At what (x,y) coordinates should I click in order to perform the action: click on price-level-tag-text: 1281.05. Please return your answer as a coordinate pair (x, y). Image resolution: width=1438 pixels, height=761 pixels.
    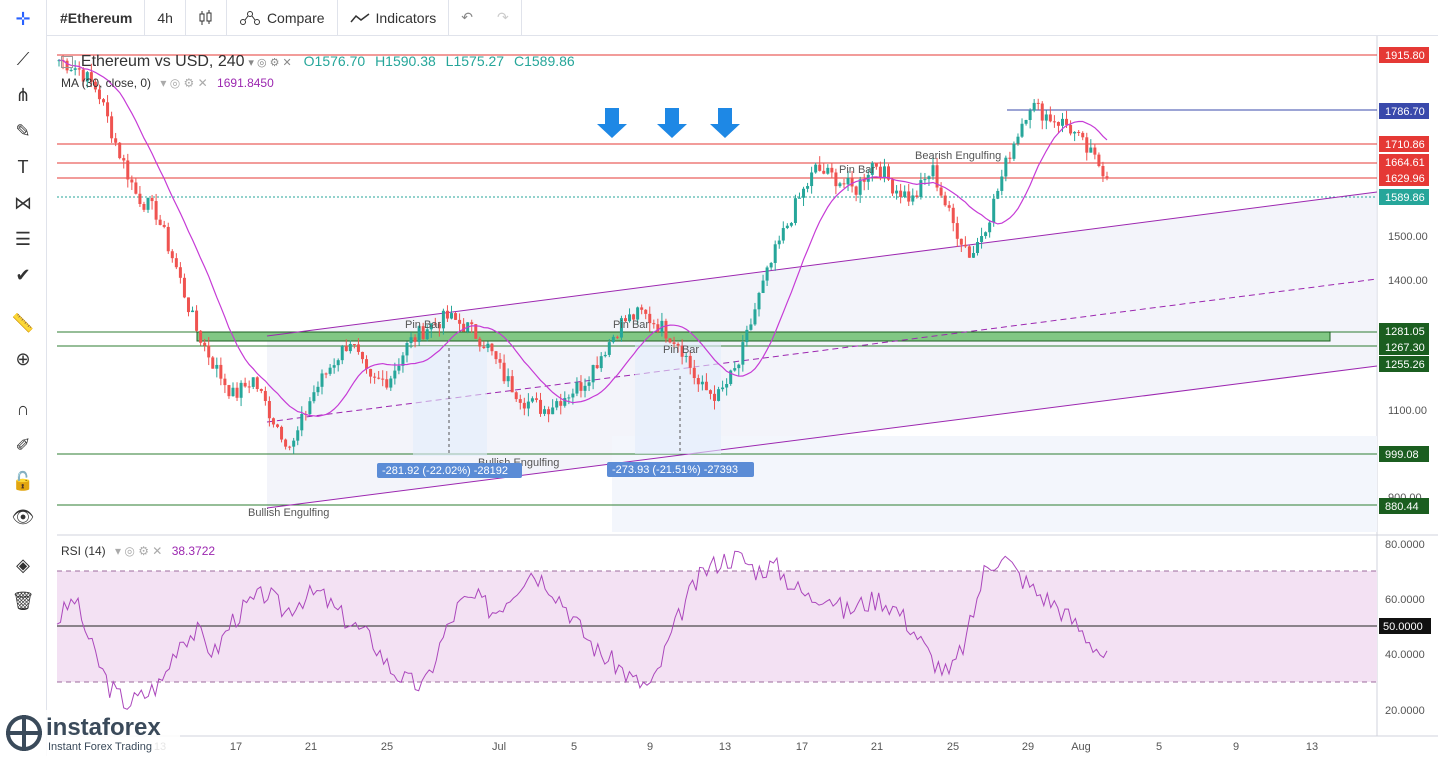
    Looking at the image, I should click on (1405, 332).